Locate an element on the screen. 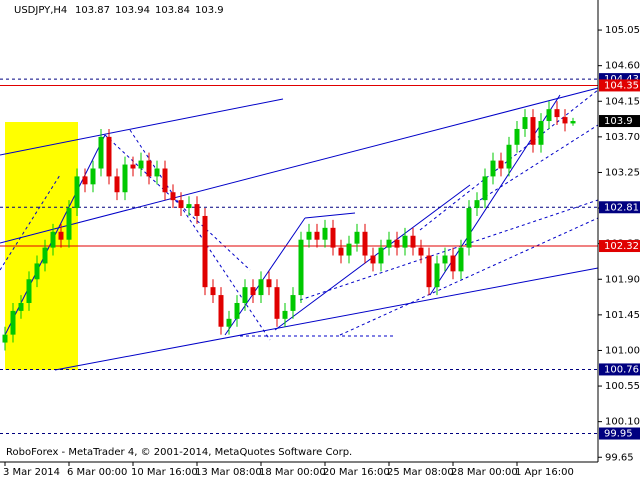 The height and width of the screenshot is (480, 640). header-open: 103.87 is located at coordinates (92, 10).